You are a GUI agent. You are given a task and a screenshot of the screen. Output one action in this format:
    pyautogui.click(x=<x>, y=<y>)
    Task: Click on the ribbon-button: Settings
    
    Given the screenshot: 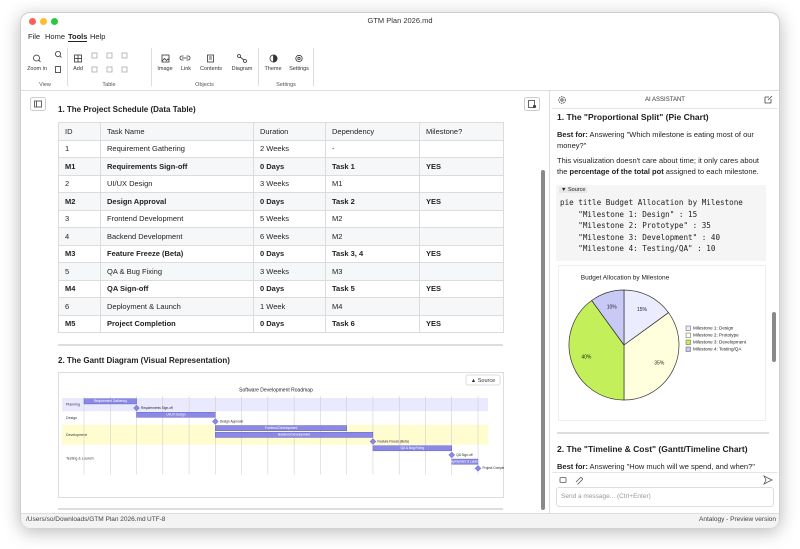 What is the action you would take?
    pyautogui.click(x=299, y=69)
    